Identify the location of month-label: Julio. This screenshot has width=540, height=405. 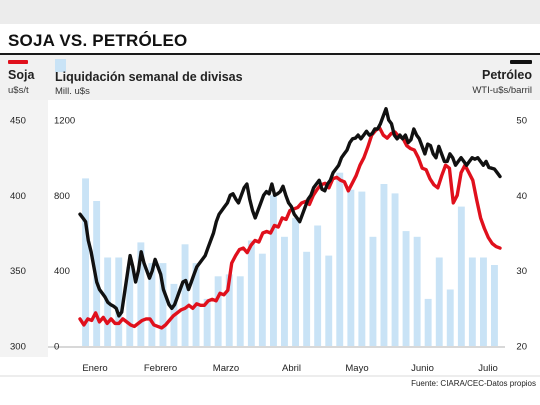
(488, 368).